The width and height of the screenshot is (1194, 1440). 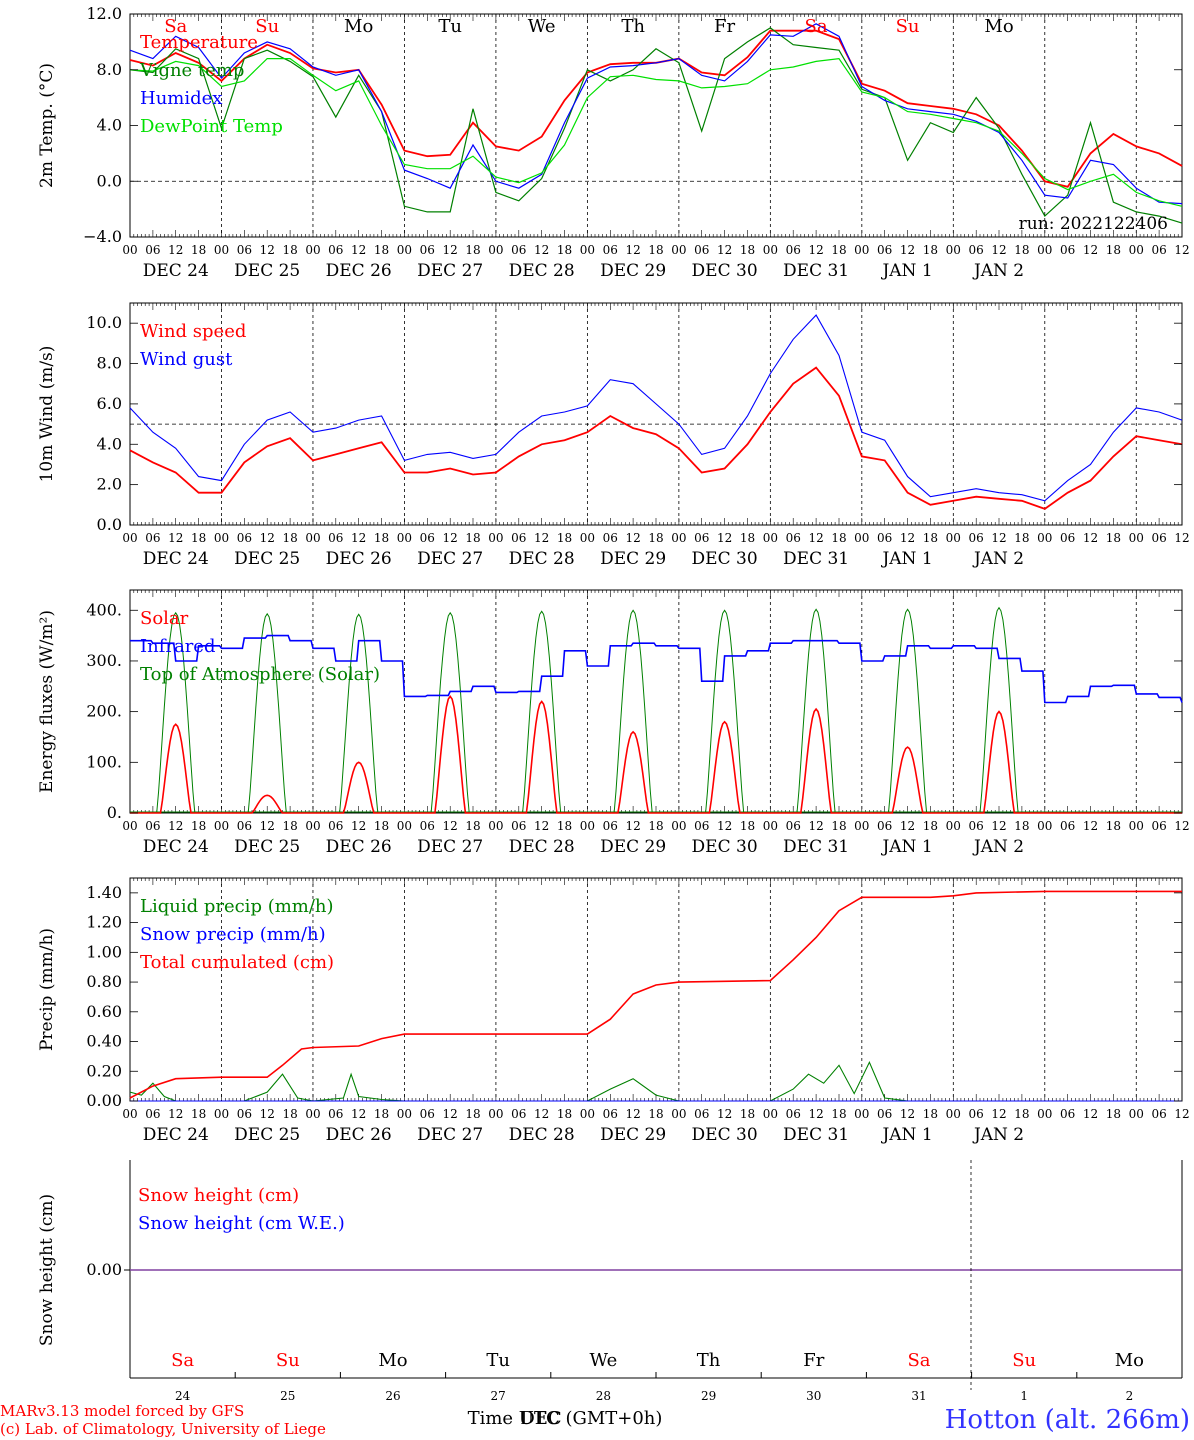 What do you see at coordinates (102, 236) in the screenshot?
I see `y-tick-label: −4.0` at bounding box center [102, 236].